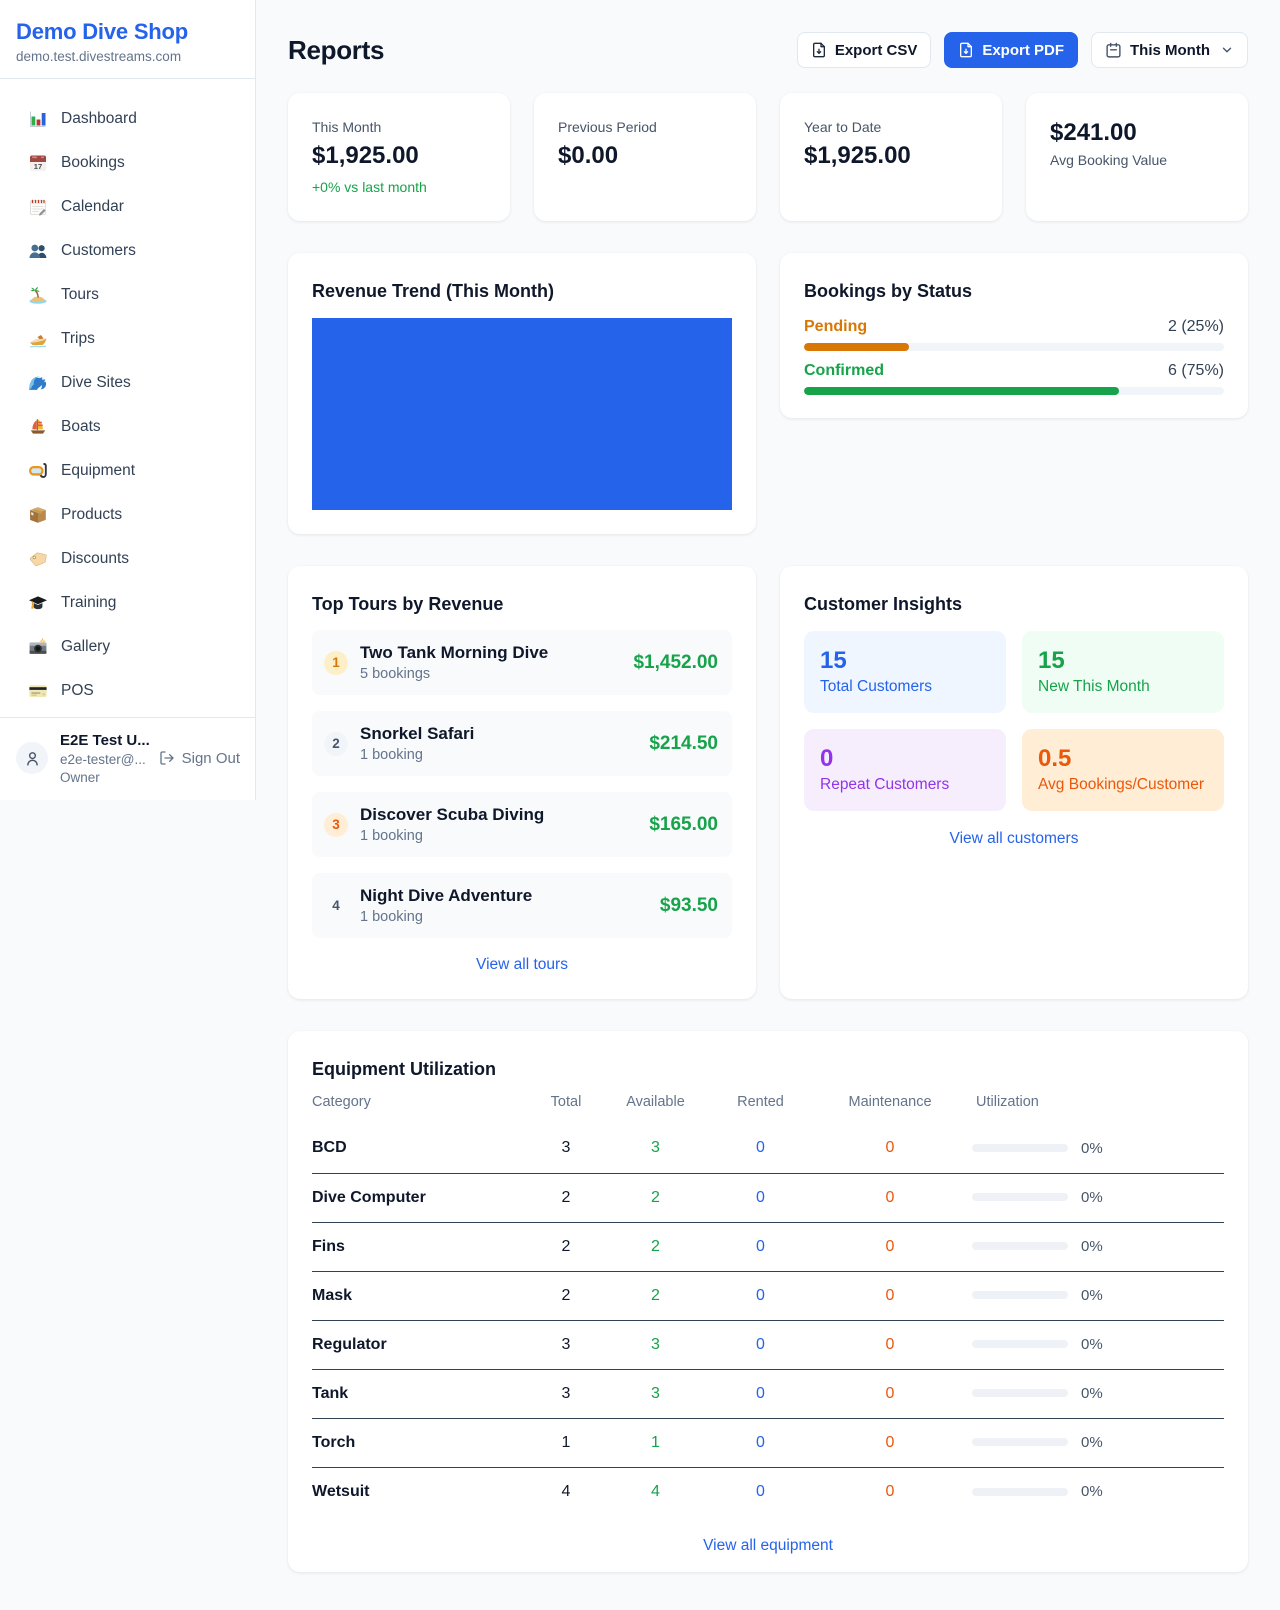 This screenshot has height=1610, width=1280. What do you see at coordinates (38, 166) in the screenshot?
I see `svg-text: 17` at bounding box center [38, 166].